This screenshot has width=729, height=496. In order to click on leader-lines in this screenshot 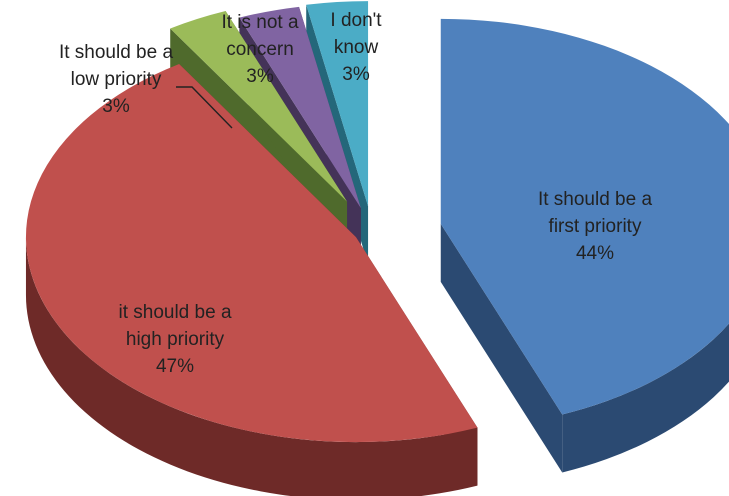, I will do `click(204, 107)`.